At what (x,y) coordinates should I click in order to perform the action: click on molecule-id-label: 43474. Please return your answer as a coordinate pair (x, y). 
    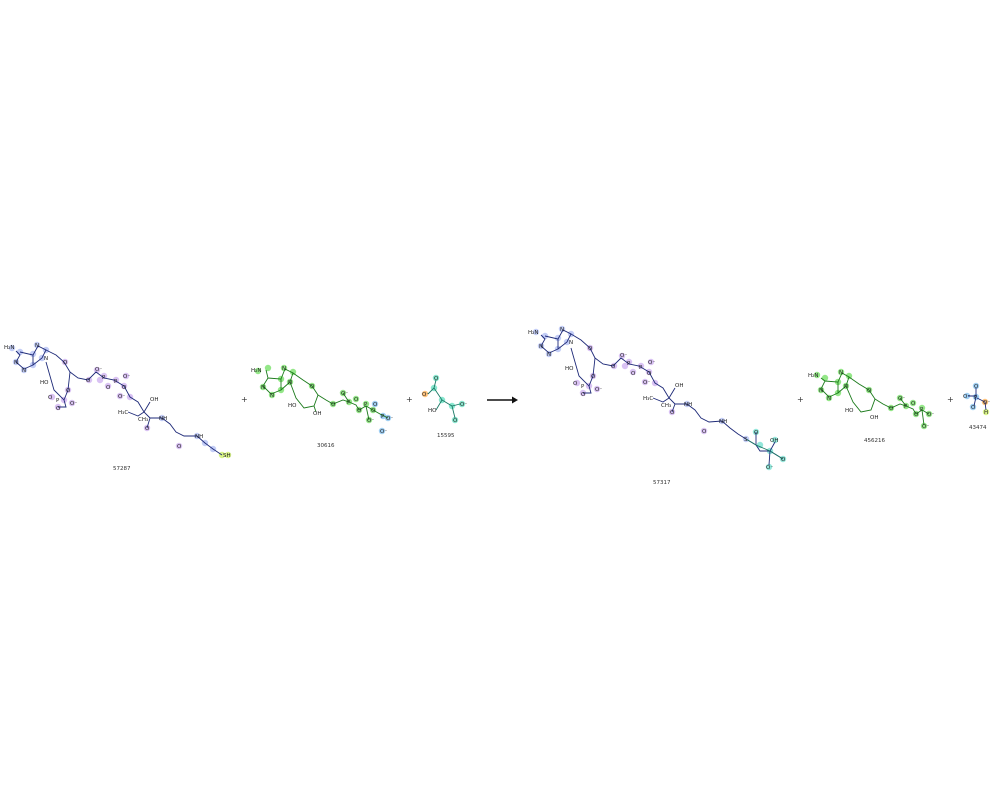
    Looking at the image, I should click on (978, 428).